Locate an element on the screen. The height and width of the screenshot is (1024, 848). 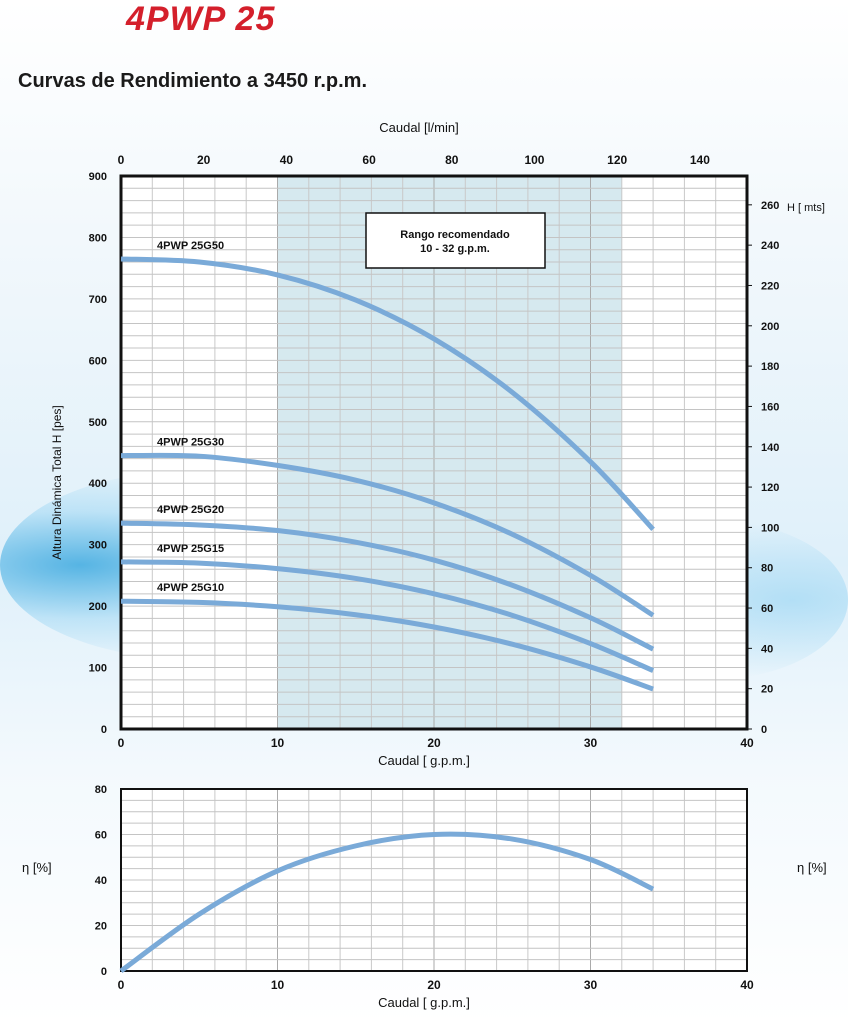
plot-frame is located at coordinates (434, 880).